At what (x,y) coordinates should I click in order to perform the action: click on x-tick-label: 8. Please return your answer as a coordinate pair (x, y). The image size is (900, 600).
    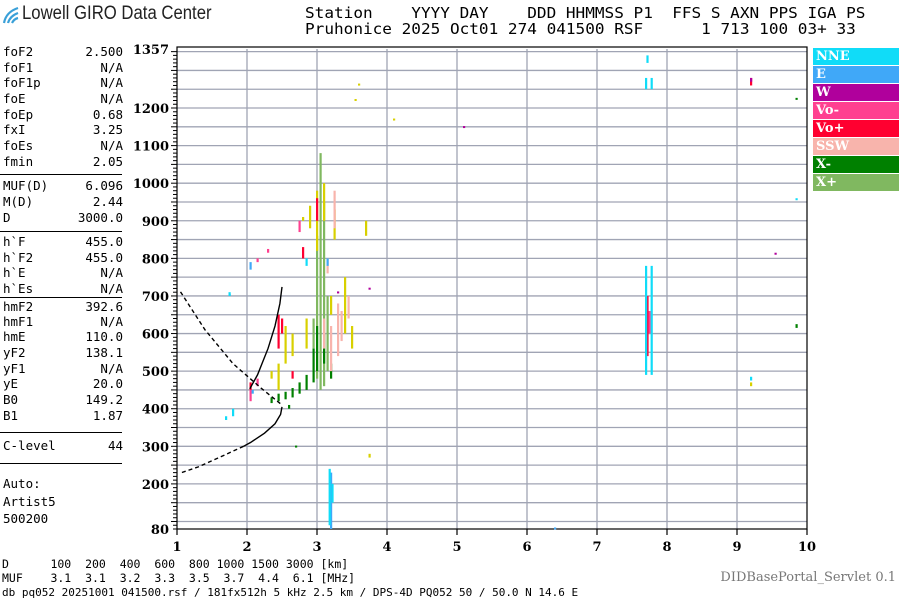
    Looking at the image, I should click on (666, 547).